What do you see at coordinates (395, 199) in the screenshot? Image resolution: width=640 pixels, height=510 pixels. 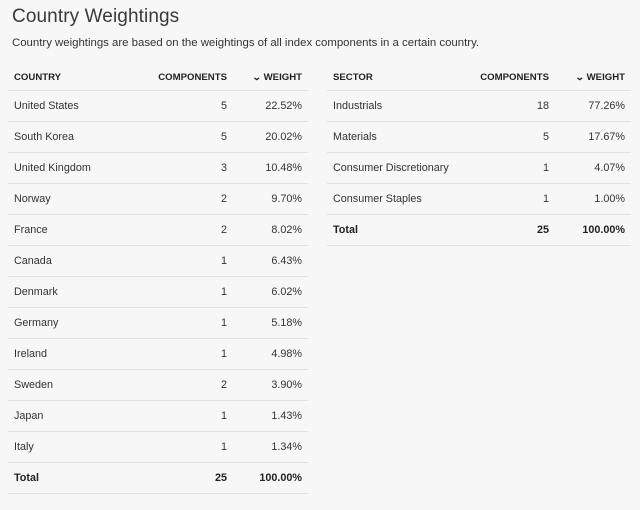 I see `row-name-cell: Consumer Staples` at bounding box center [395, 199].